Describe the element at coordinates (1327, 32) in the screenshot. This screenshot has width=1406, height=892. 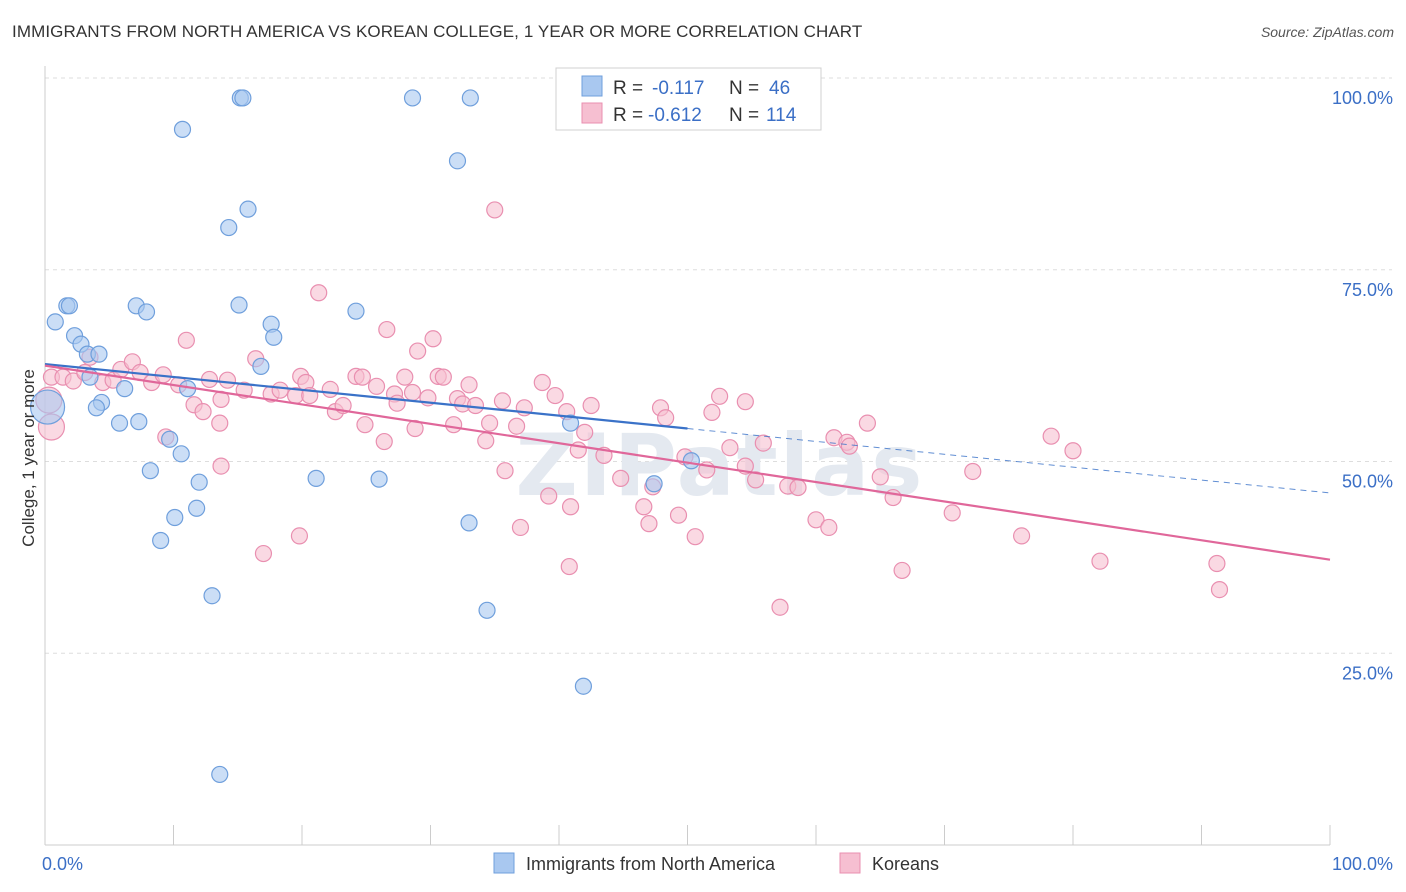
I see `source-credit: Source: ZipAtlas.com` at that location.